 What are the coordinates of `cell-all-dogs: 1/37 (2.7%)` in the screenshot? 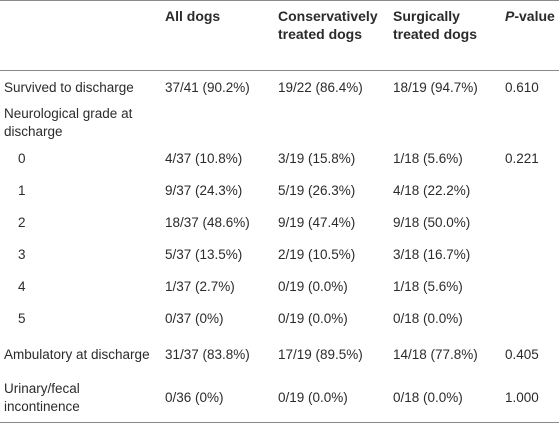 It's located at (200, 286).